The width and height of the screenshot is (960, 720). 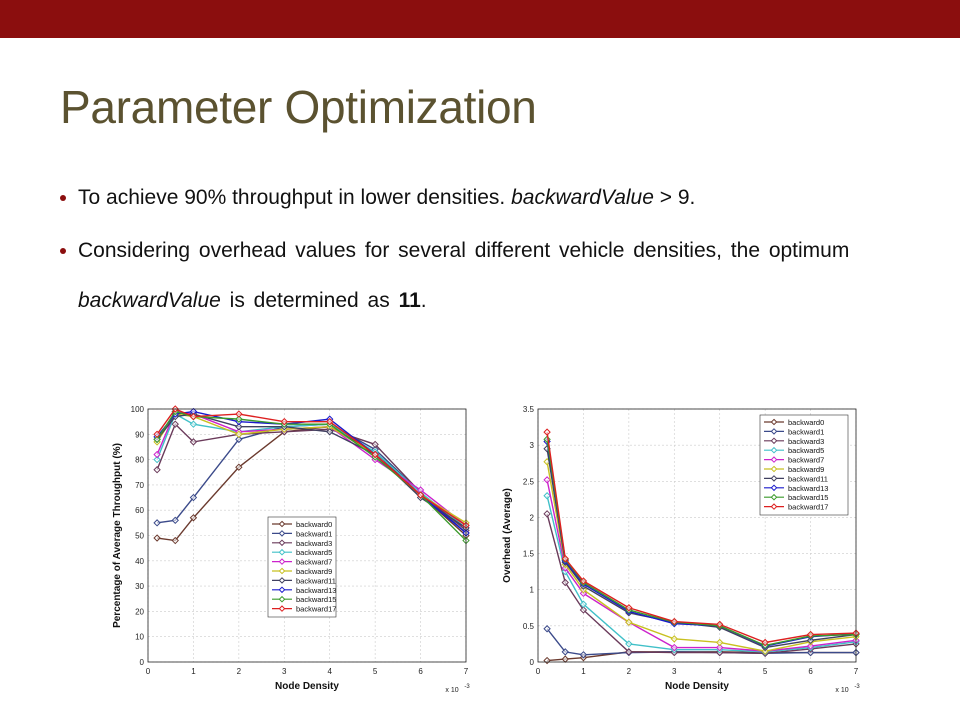 I want to click on chart1-y-tick-label: 100, so click(x=138, y=409).